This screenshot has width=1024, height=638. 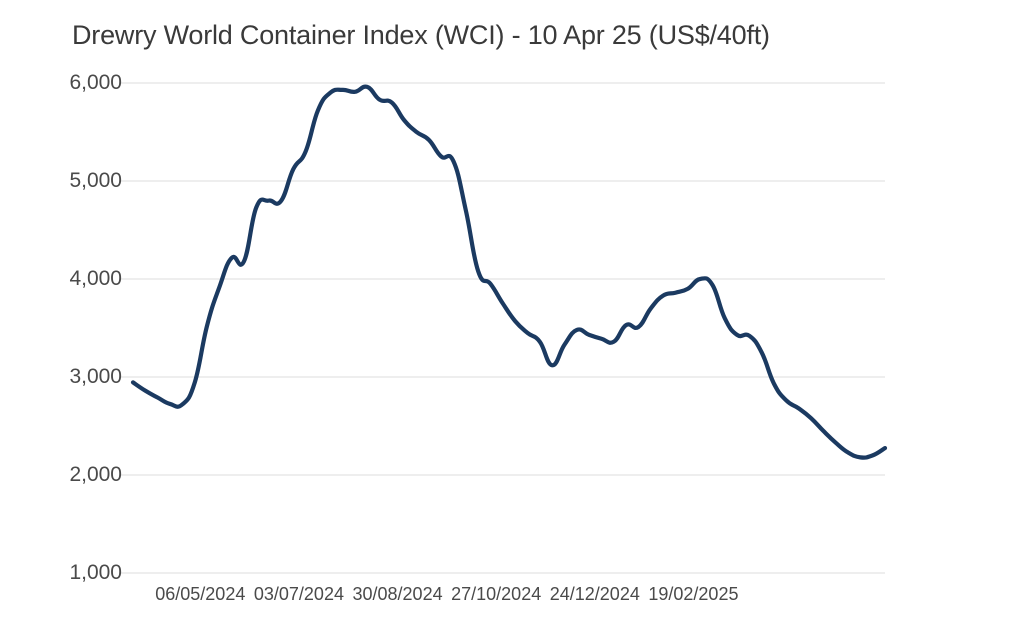 What do you see at coordinates (397, 594) in the screenshot?
I see `x-tick-label: 30/08/2024` at bounding box center [397, 594].